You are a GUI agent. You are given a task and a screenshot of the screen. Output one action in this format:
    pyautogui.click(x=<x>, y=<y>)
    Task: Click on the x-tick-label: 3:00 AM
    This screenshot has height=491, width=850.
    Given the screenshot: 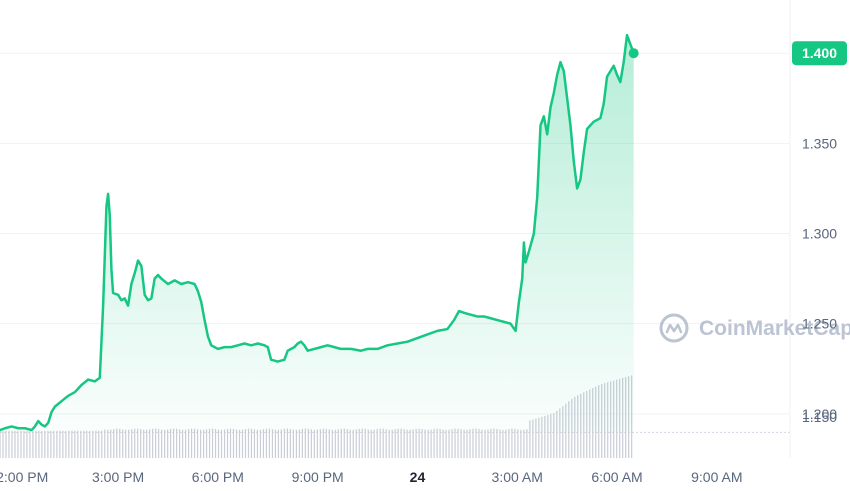 What is the action you would take?
    pyautogui.click(x=517, y=477)
    